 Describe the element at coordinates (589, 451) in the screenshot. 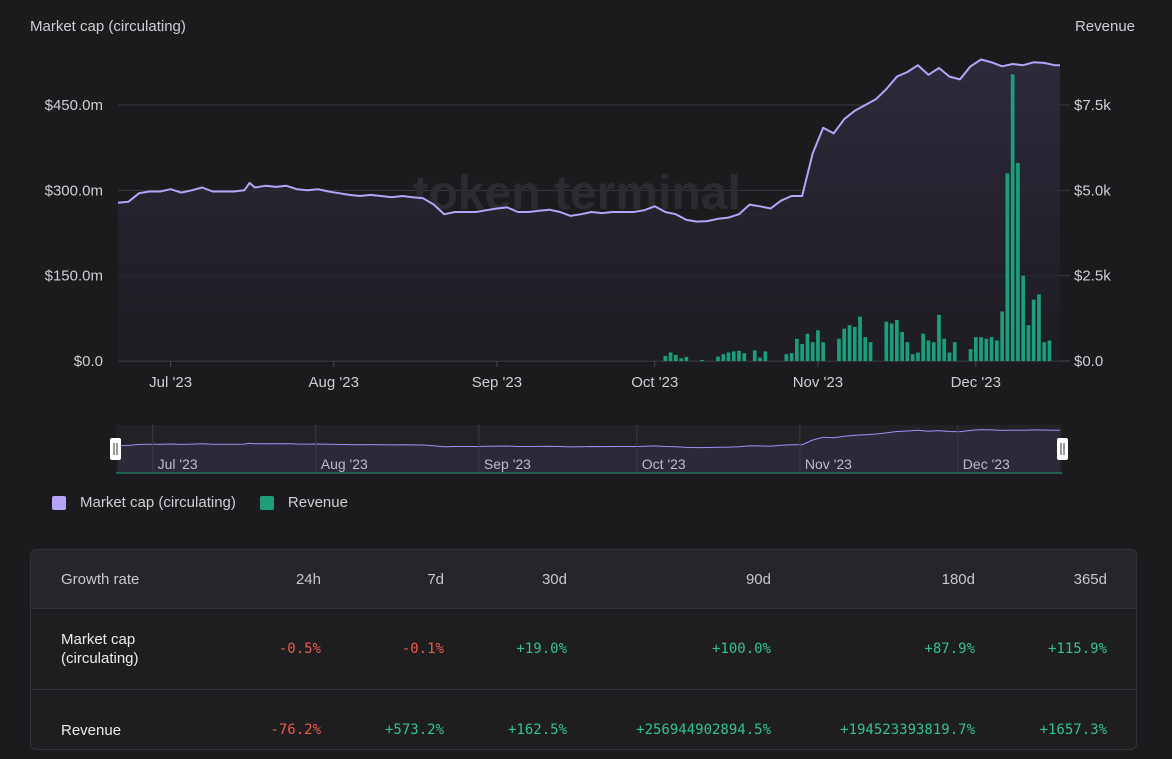

I see `range-preview-area` at that location.